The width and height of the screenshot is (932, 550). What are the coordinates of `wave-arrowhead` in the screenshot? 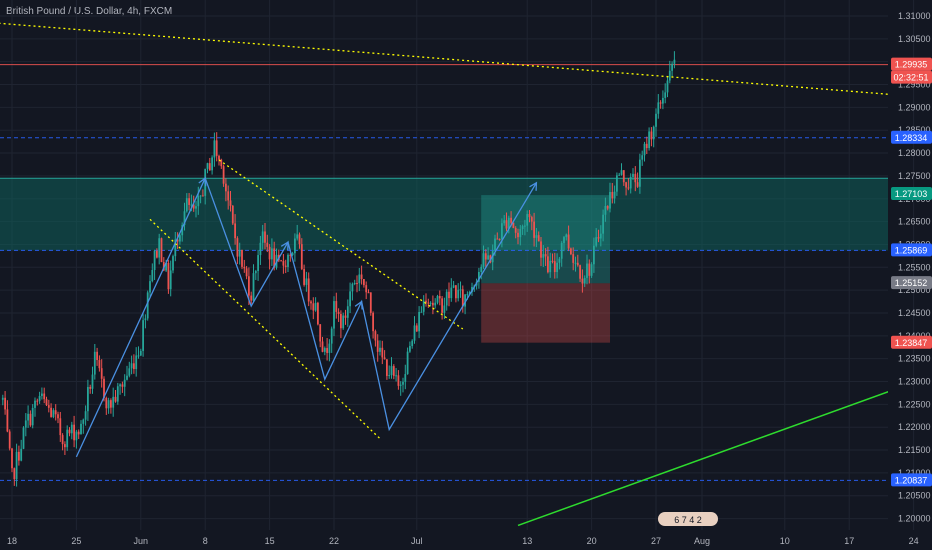 It's located at (533, 186).